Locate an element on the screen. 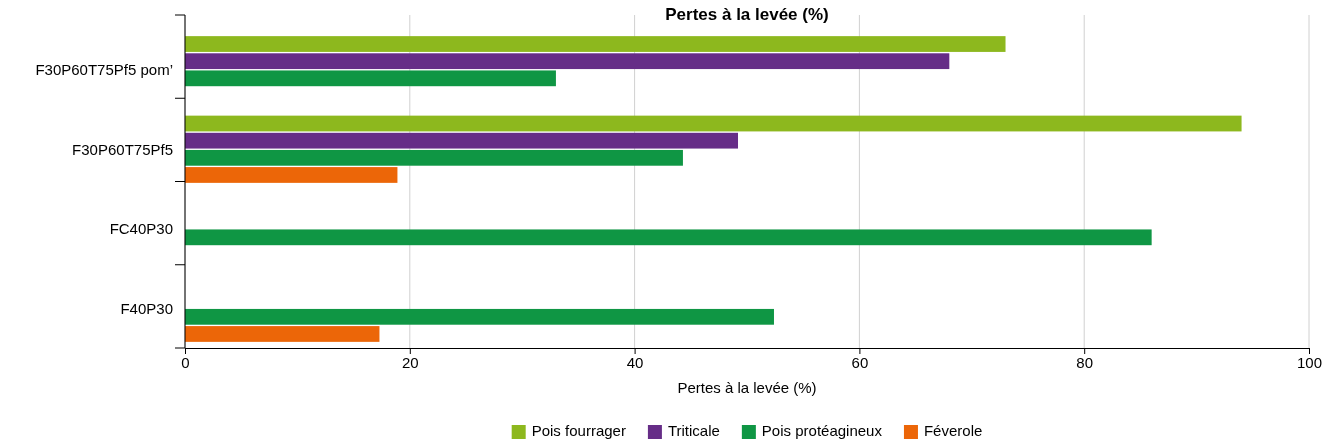  legend-label: Triticale is located at coordinates (693, 430).